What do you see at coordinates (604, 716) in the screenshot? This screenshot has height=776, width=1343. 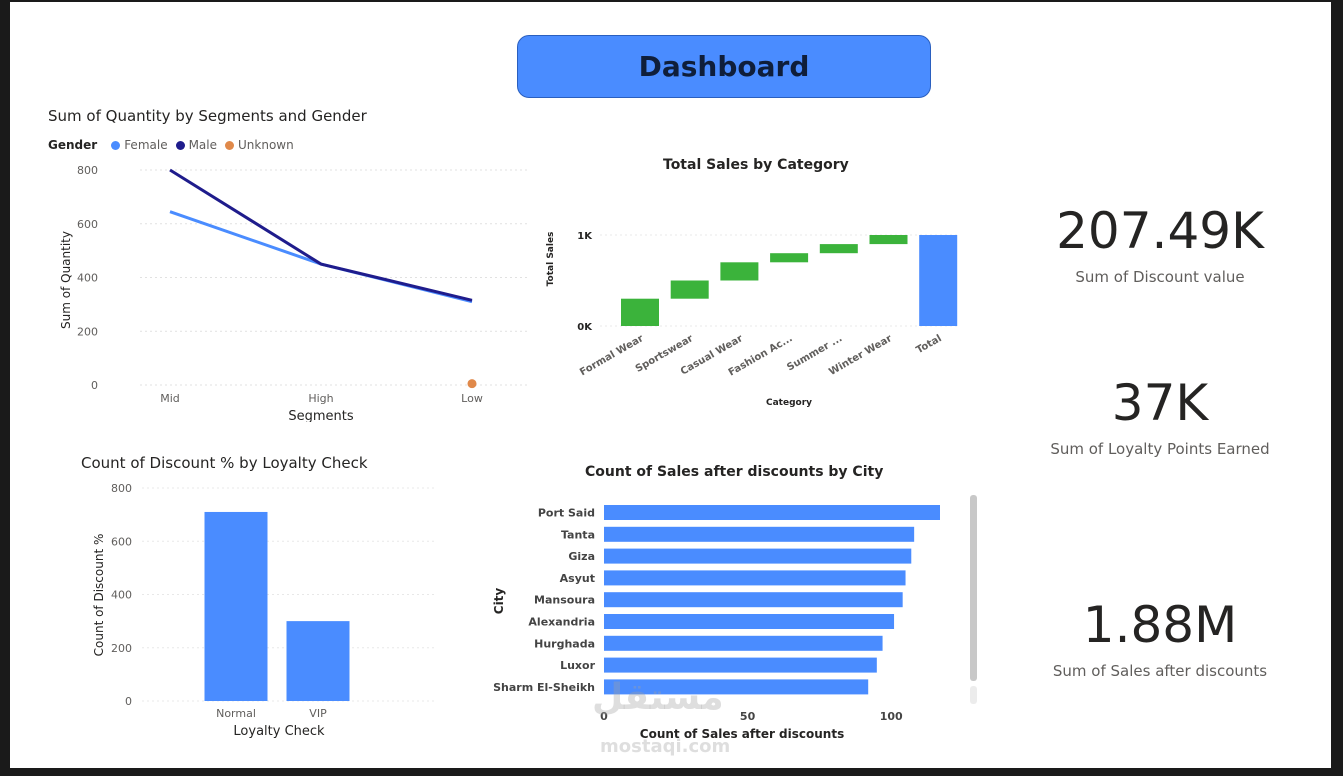 I see `x-tick-label: 0` at bounding box center [604, 716].